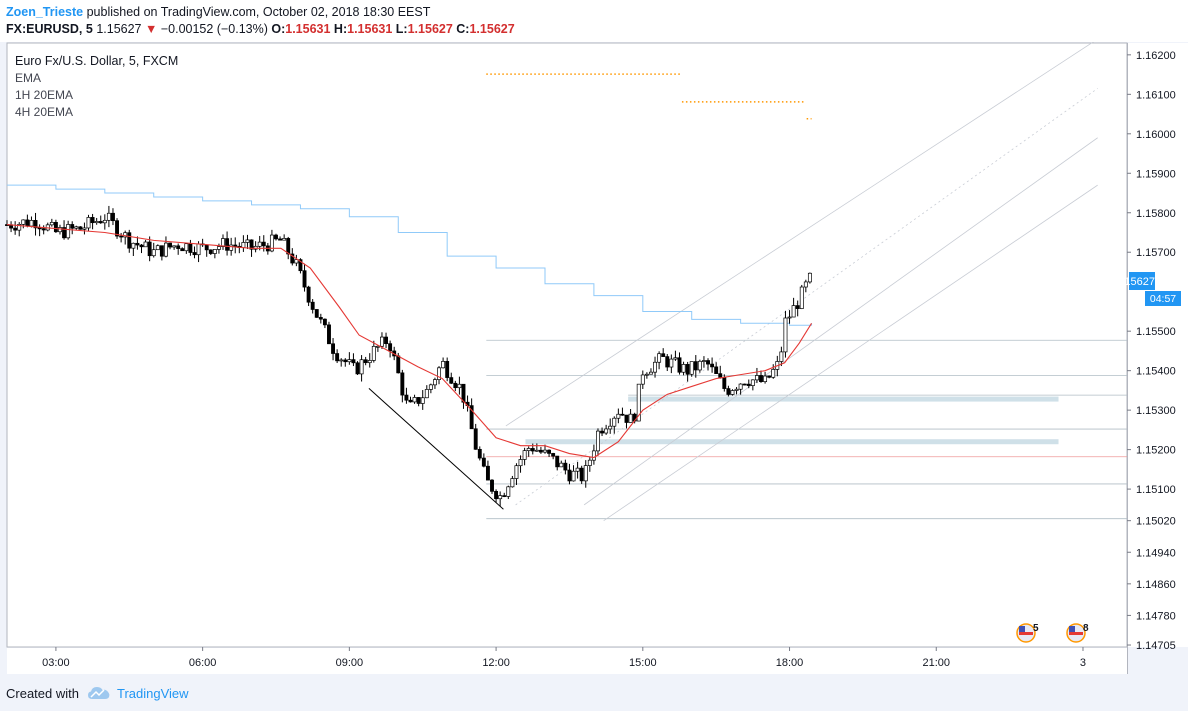 This screenshot has height=711, width=1188. Describe the element at coordinates (843, 399) in the screenshot. I see `zone-bar` at that location.